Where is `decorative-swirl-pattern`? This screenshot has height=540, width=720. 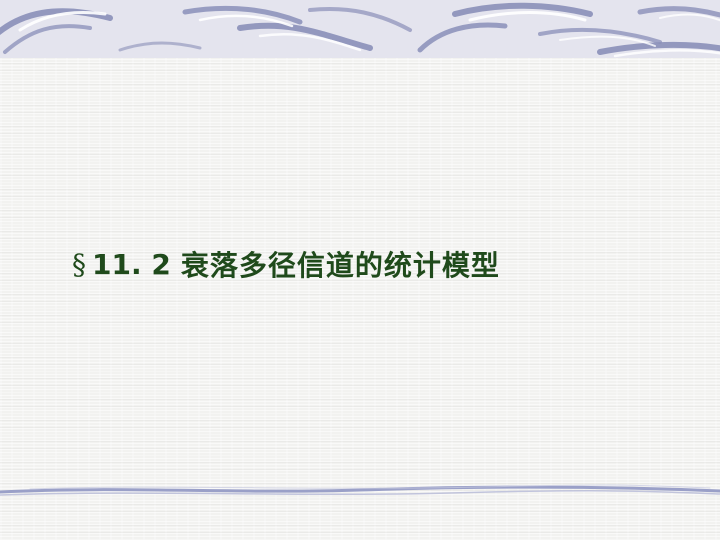 decorative-swirl-pattern is located at coordinates (360, 30).